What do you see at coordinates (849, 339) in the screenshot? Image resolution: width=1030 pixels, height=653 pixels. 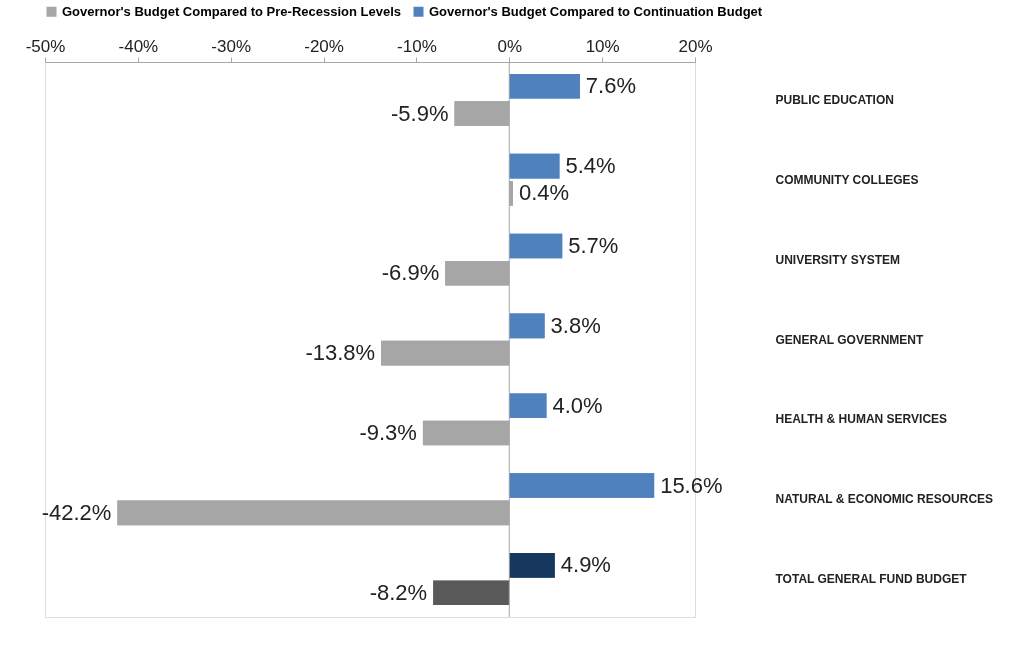 I see `y-tick-label: GENERAL GOVERNMENT` at bounding box center [849, 339].